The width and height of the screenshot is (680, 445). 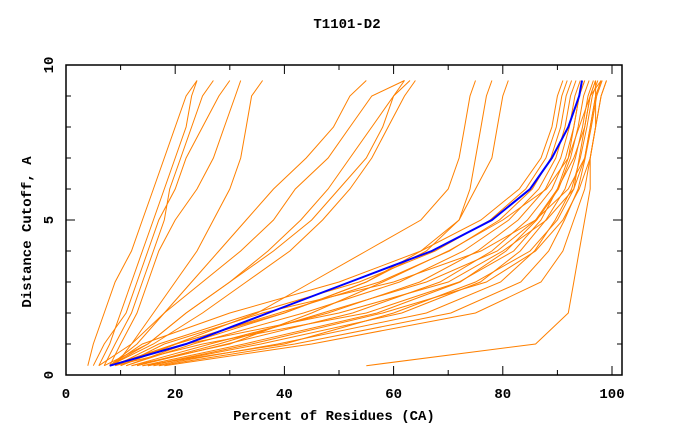 What do you see at coordinates (284, 395) in the screenshot?
I see `x-tick-label: 40` at bounding box center [284, 395].